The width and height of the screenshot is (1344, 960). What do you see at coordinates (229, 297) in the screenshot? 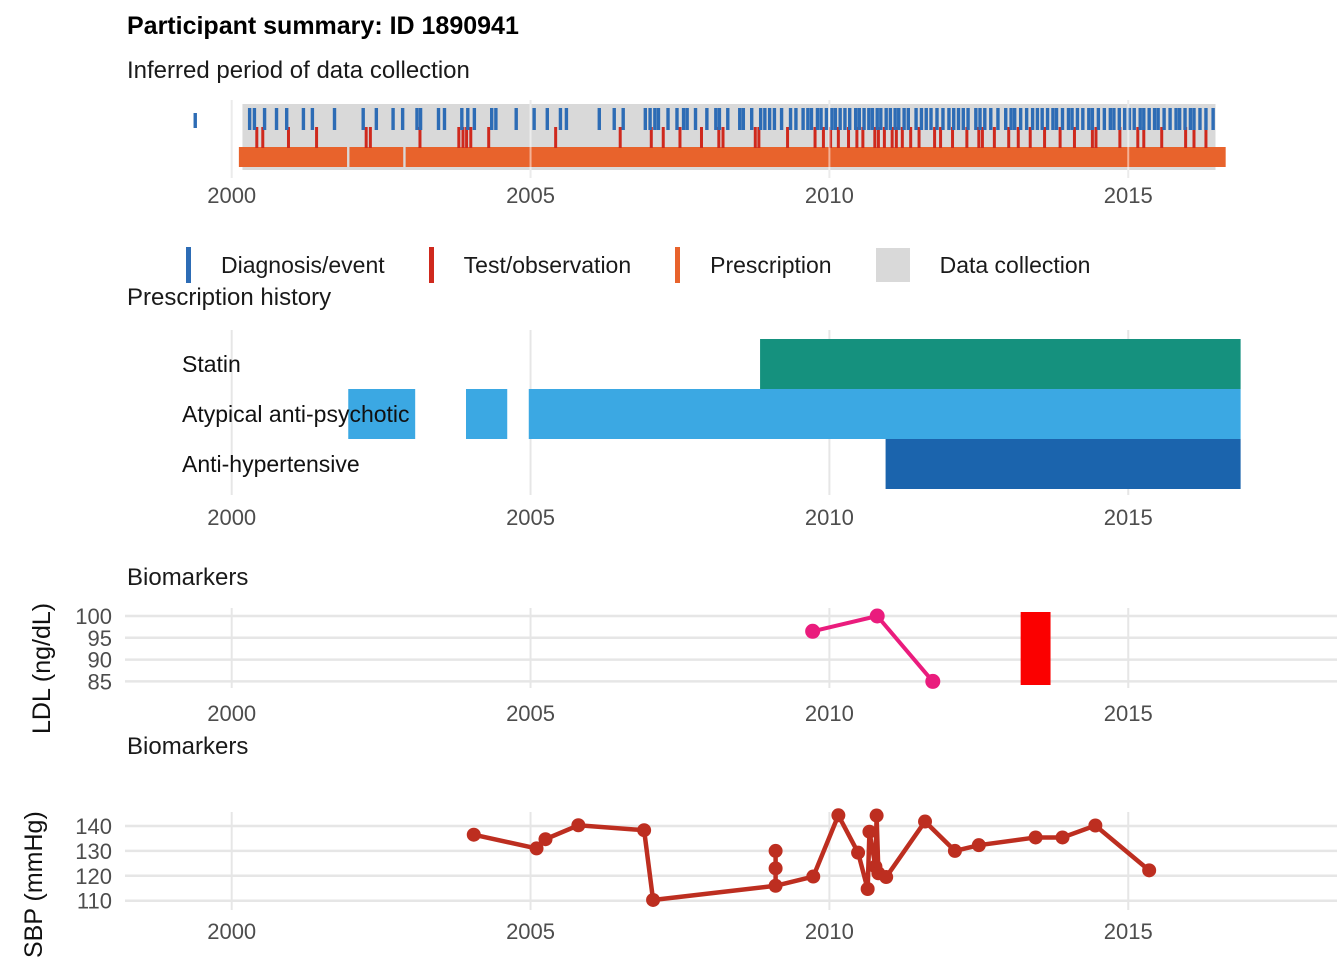
I see `prescription-history-heading: Prescription history` at bounding box center [229, 297].